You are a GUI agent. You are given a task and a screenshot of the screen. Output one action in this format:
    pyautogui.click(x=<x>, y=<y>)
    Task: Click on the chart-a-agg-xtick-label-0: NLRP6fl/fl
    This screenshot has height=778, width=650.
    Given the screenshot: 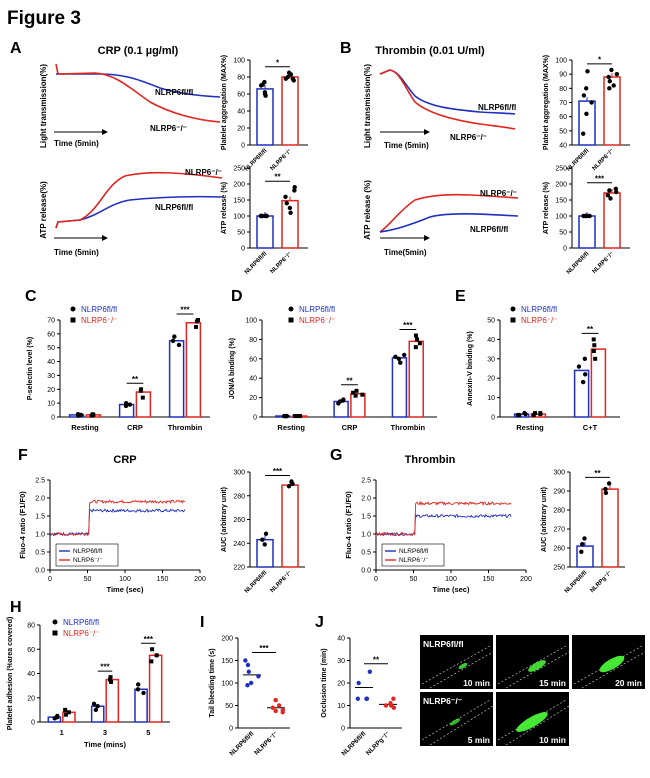 What is the action you would take?
    pyautogui.click(x=256, y=160)
    